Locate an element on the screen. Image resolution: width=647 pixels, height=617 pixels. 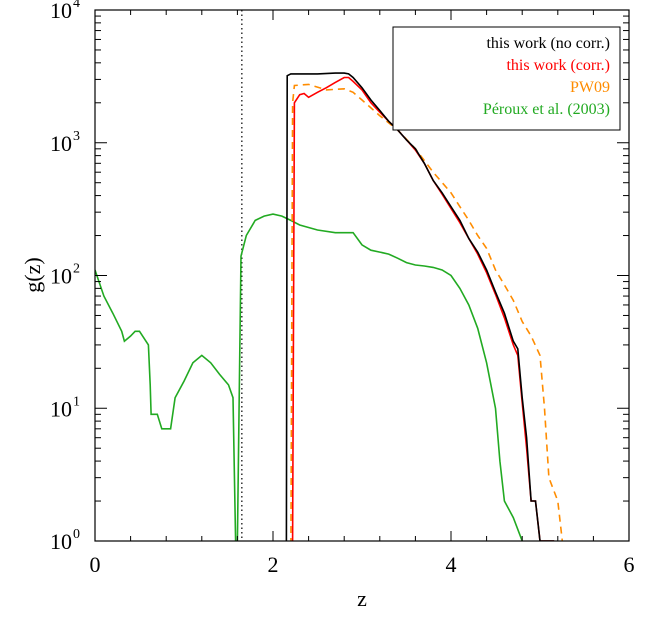
y-axis-label: g(z) is located at coordinates (32, 274).